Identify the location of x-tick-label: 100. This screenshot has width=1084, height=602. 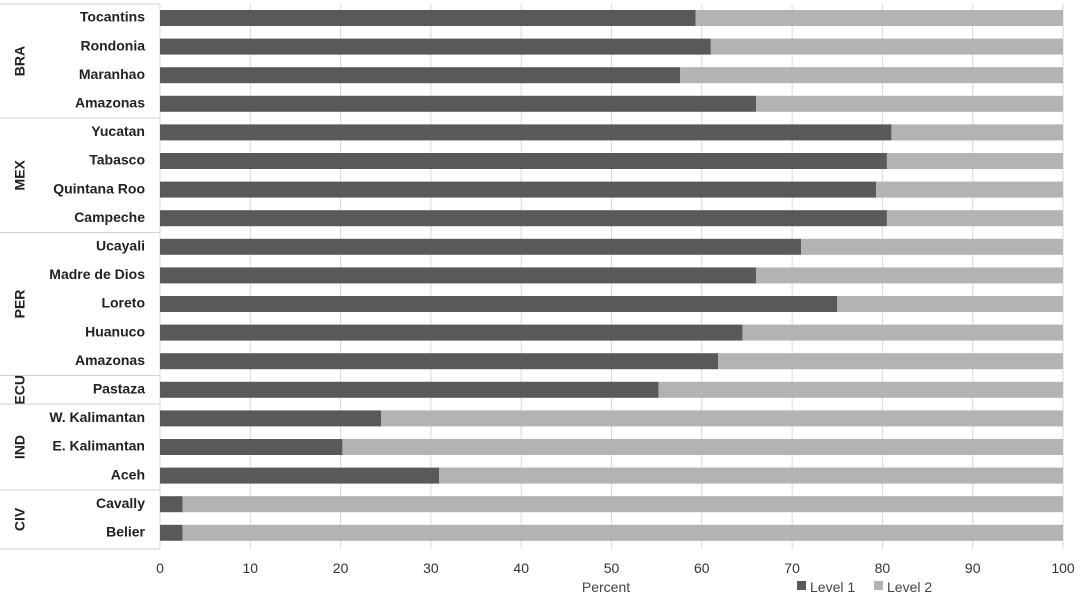
(1063, 568).